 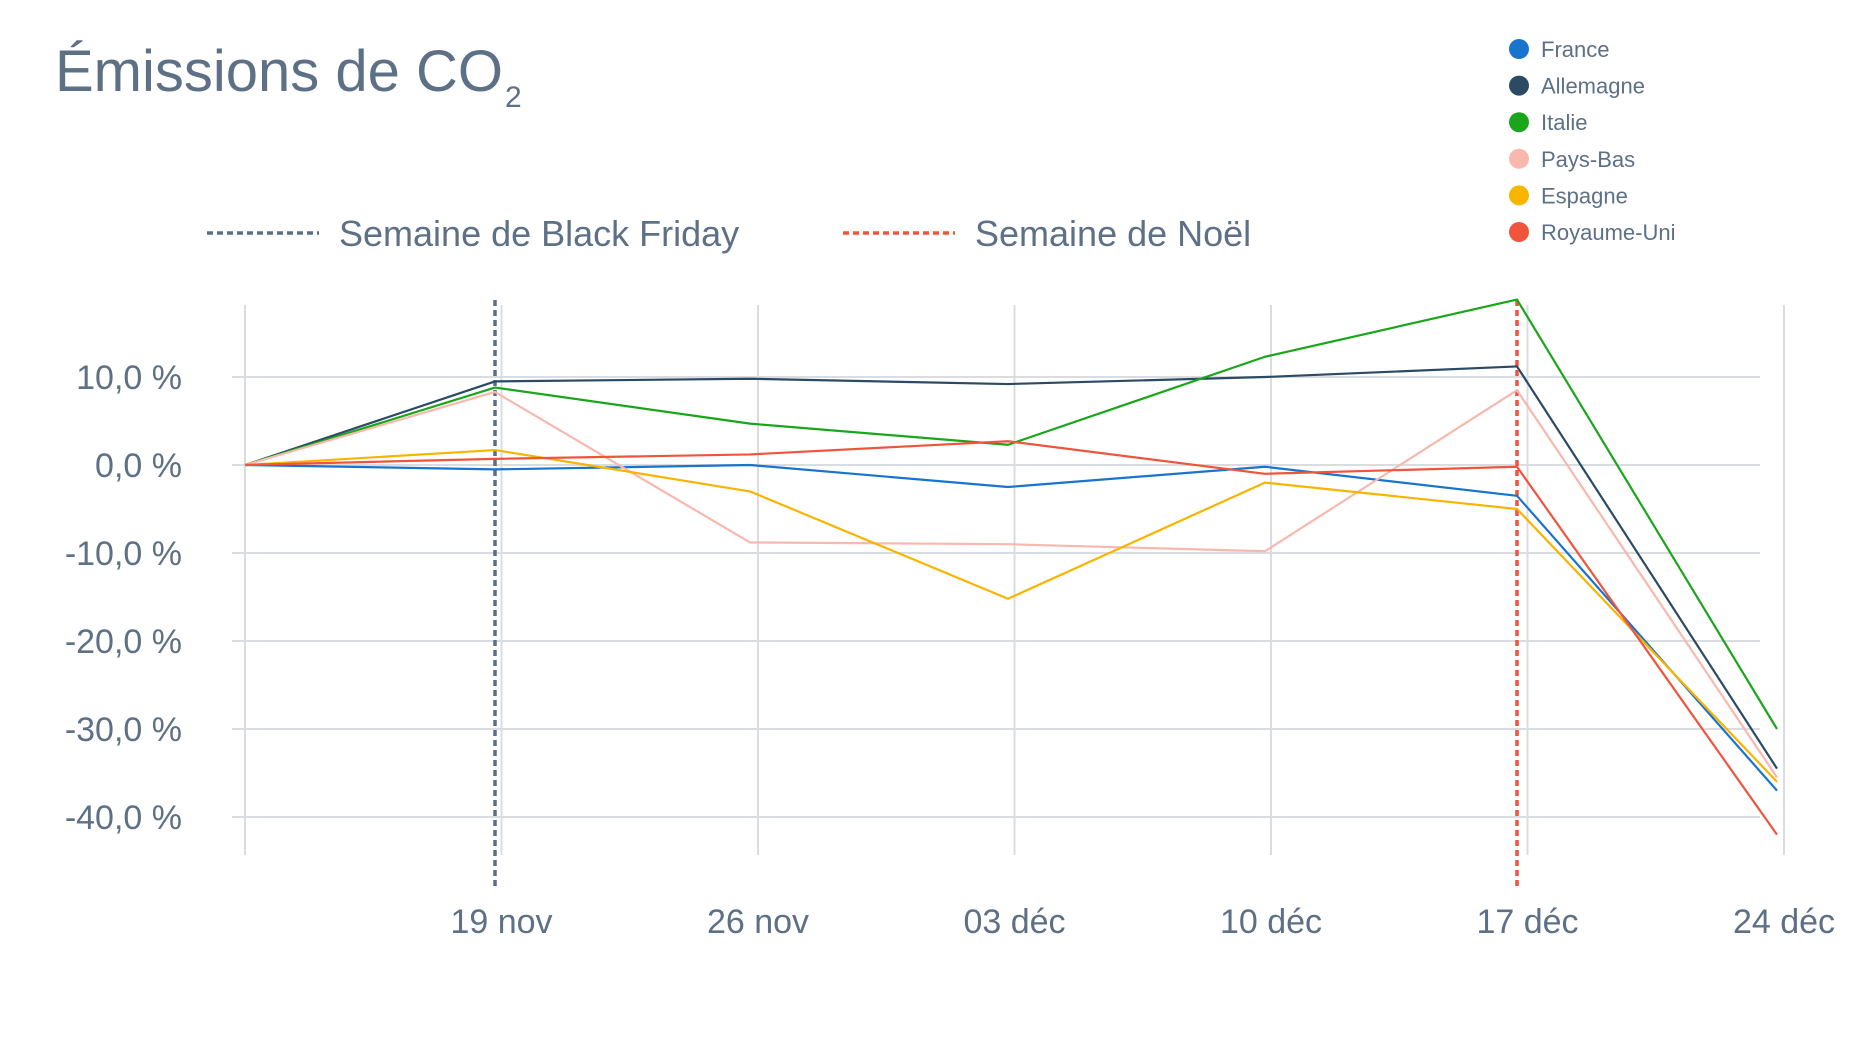 I want to click on chart-title-subscript: 2, so click(x=513, y=97).